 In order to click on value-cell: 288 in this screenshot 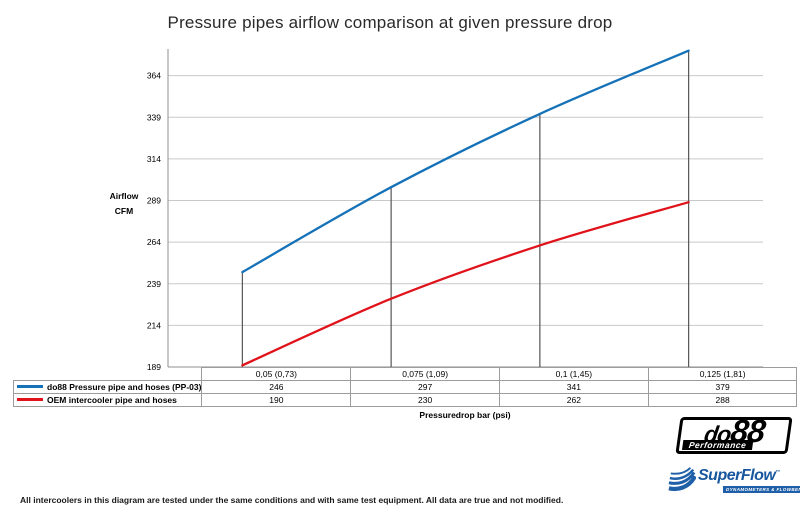, I will do `click(722, 400)`.